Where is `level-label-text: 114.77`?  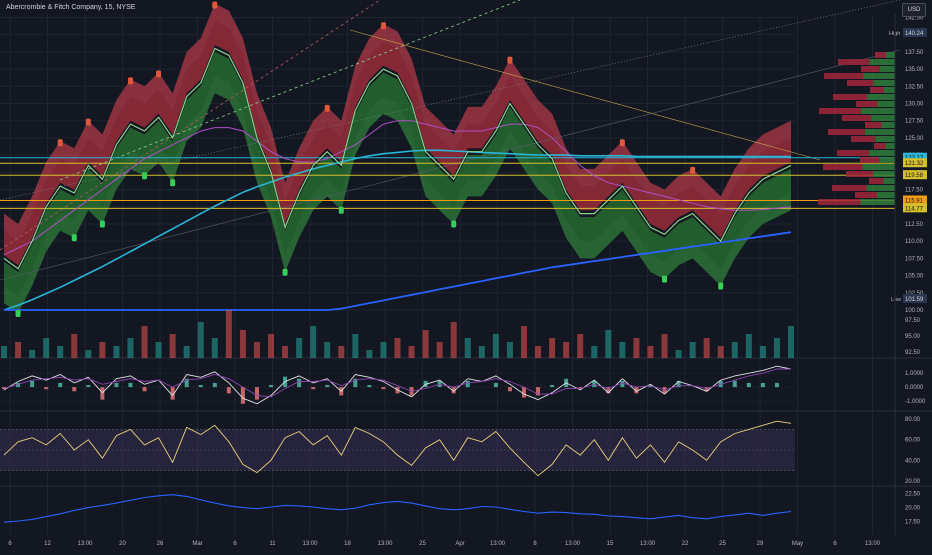
level-label-text: 114.77 is located at coordinates (914, 209).